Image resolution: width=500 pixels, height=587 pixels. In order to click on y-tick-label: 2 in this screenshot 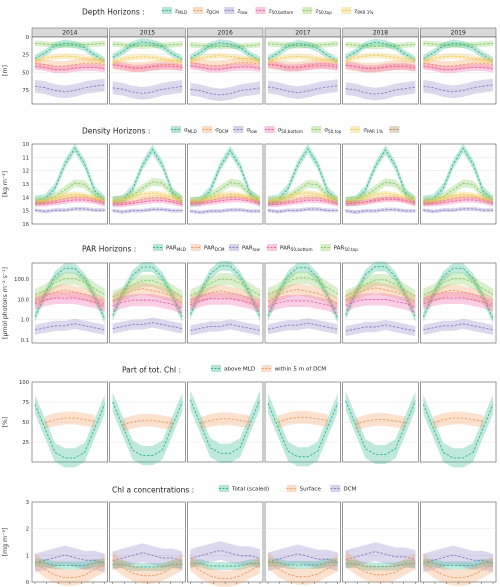, I will do `click(27, 530)`.